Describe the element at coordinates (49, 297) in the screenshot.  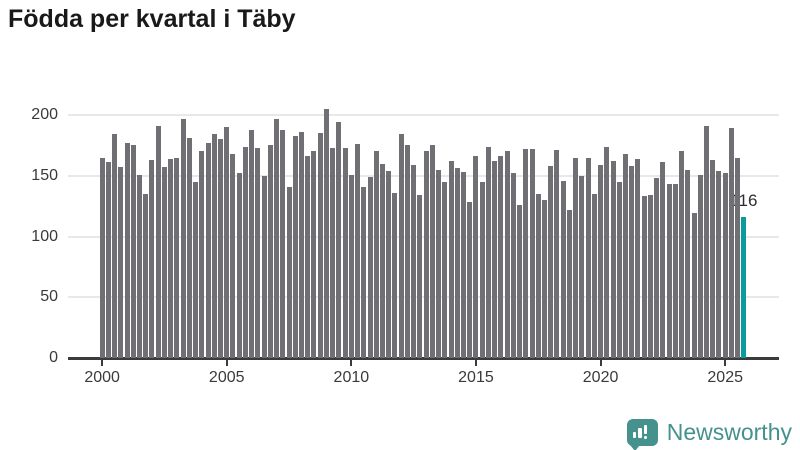
I see `y-tick-label: 50` at that location.